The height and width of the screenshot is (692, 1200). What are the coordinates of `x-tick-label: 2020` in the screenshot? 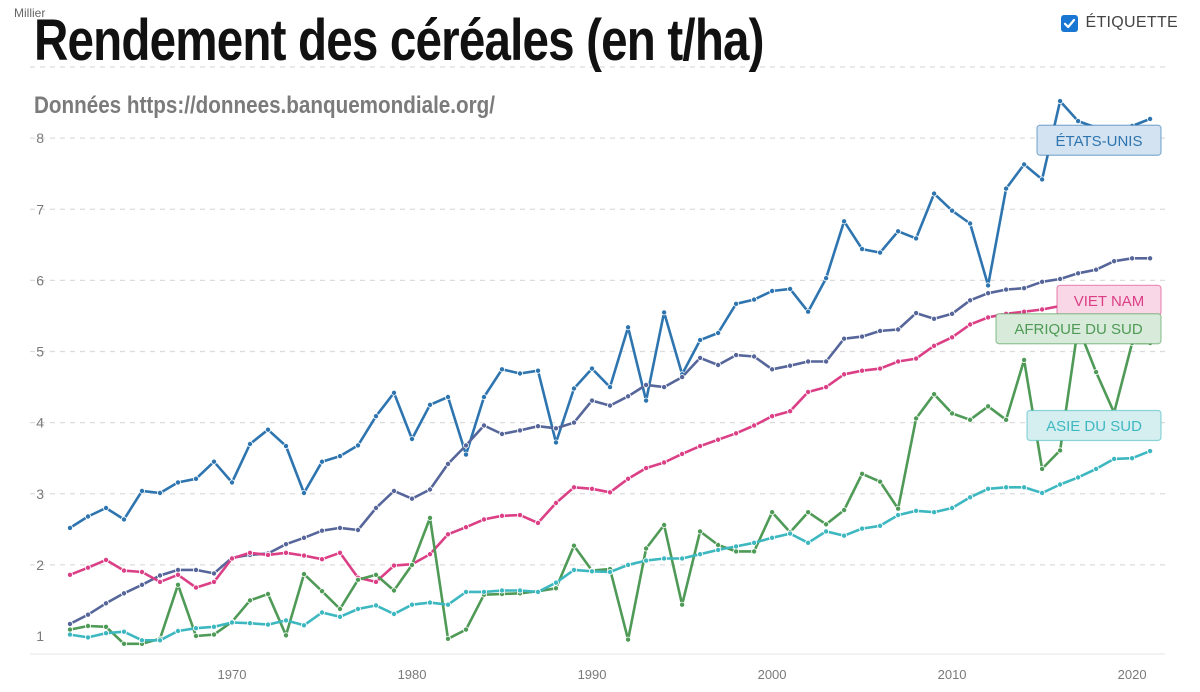 It's located at (1132, 674).